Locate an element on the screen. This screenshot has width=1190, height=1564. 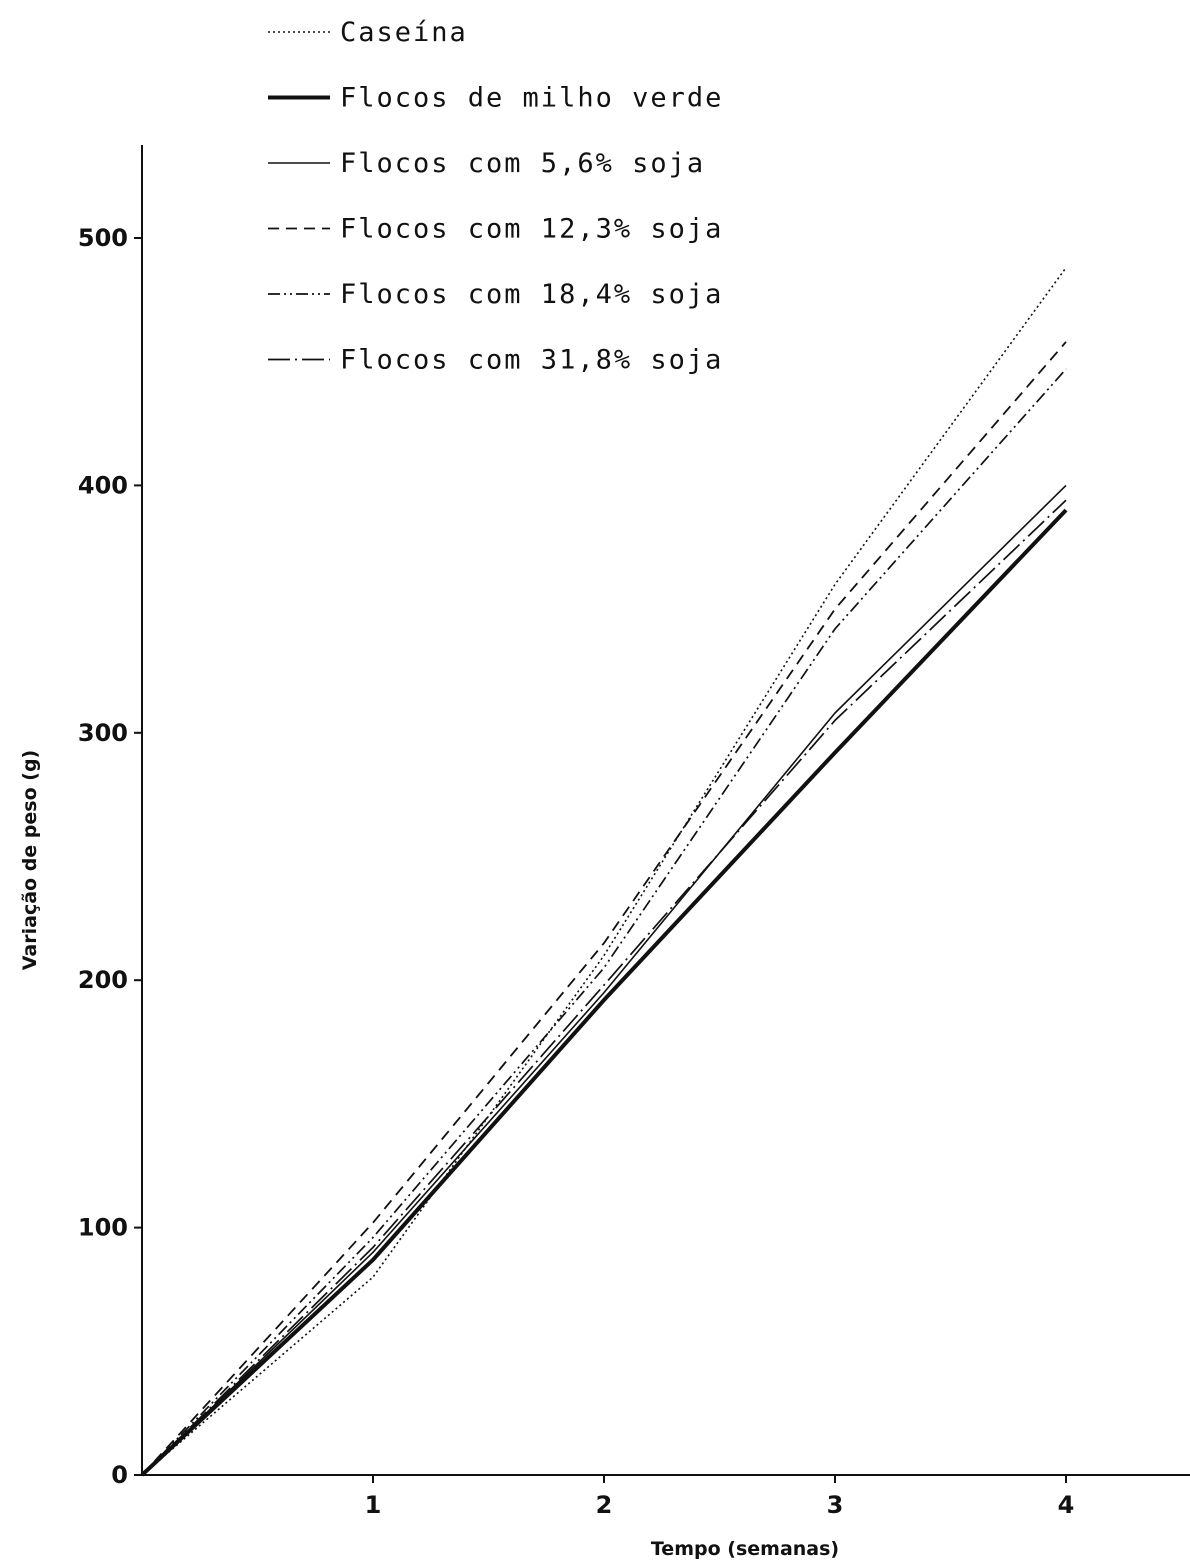
legend-label-5: Flocos com 18,4% soja is located at coordinates (531, 294).